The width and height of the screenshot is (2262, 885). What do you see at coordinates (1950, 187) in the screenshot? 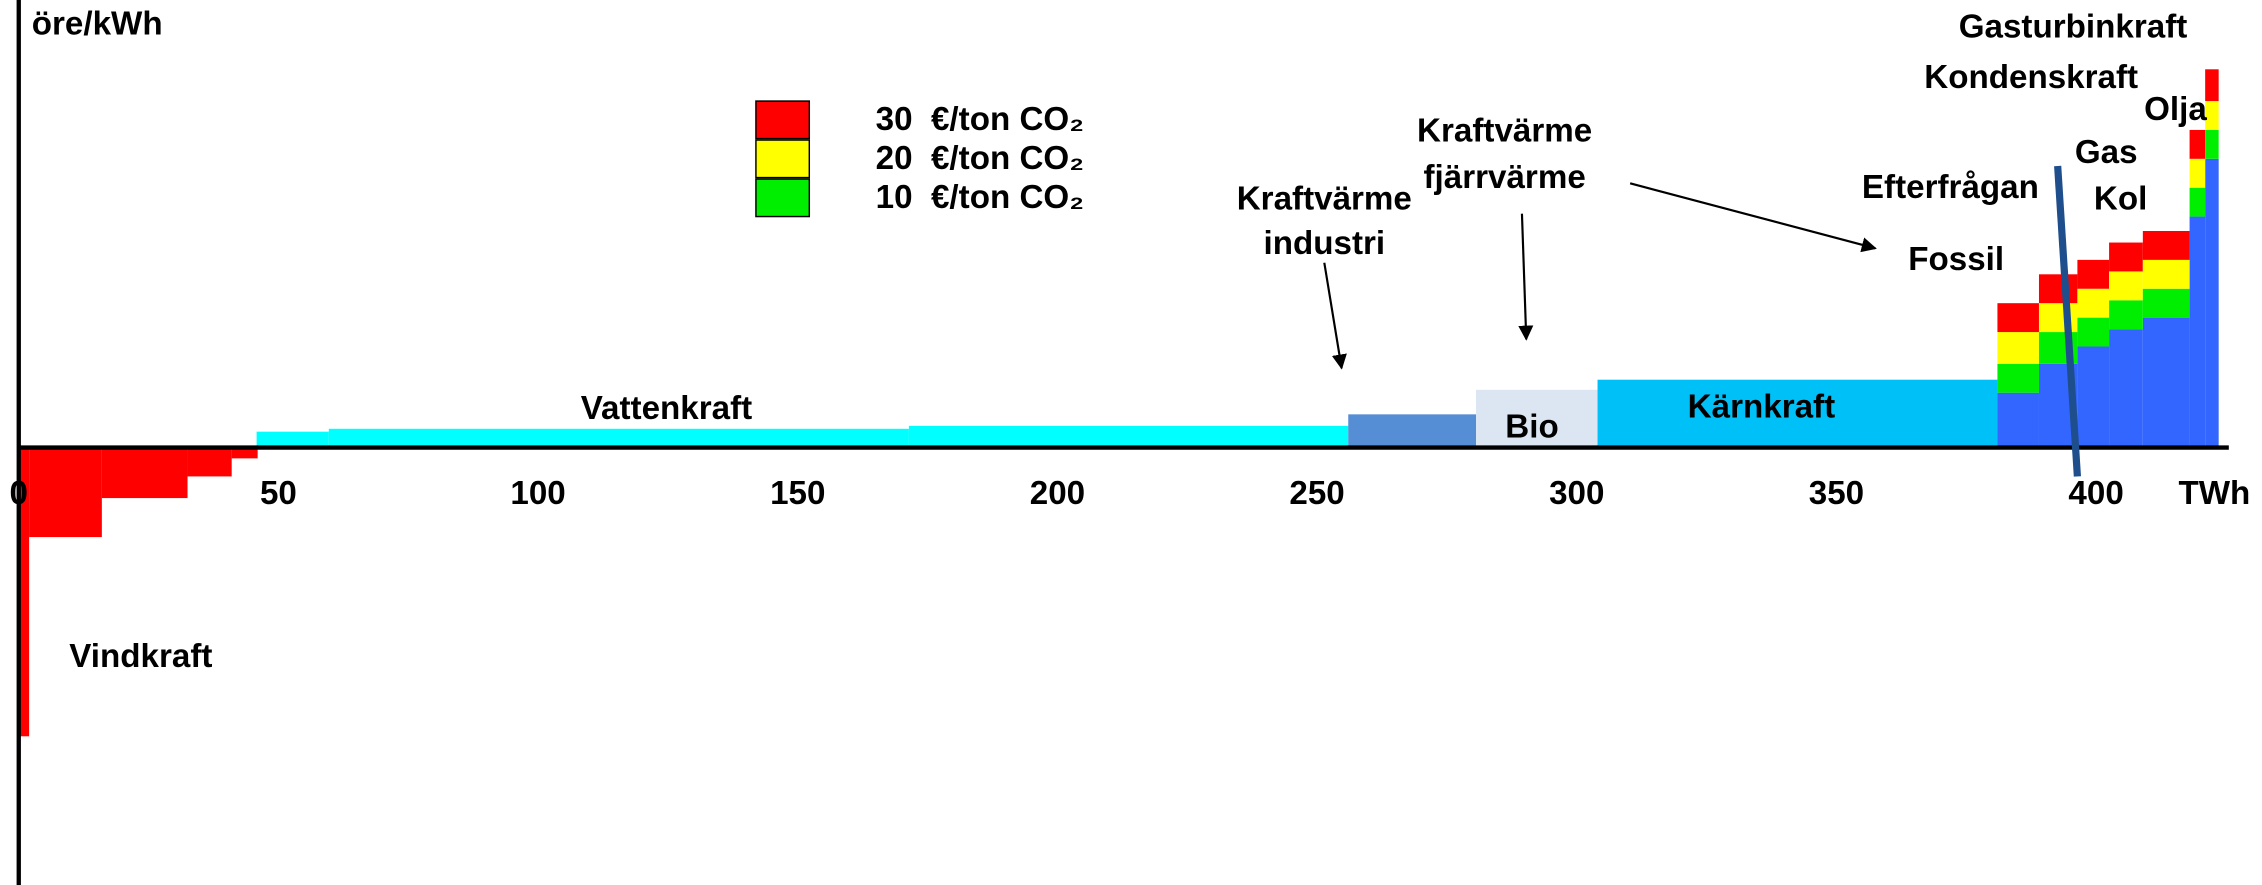
I see `demand-label: Efterfrågan` at bounding box center [1950, 187].